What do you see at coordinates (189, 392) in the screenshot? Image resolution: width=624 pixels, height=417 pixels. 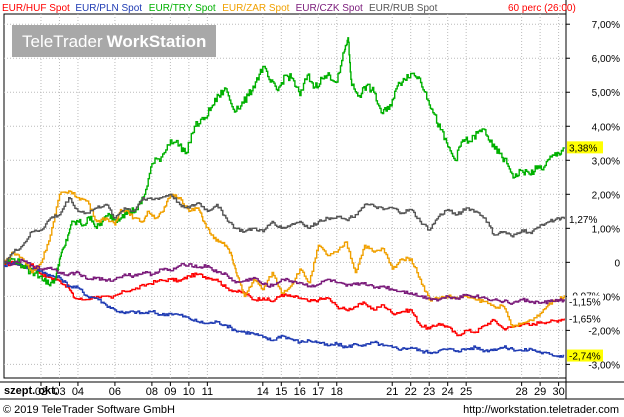 I see `x-tick-label: 10` at bounding box center [189, 392].